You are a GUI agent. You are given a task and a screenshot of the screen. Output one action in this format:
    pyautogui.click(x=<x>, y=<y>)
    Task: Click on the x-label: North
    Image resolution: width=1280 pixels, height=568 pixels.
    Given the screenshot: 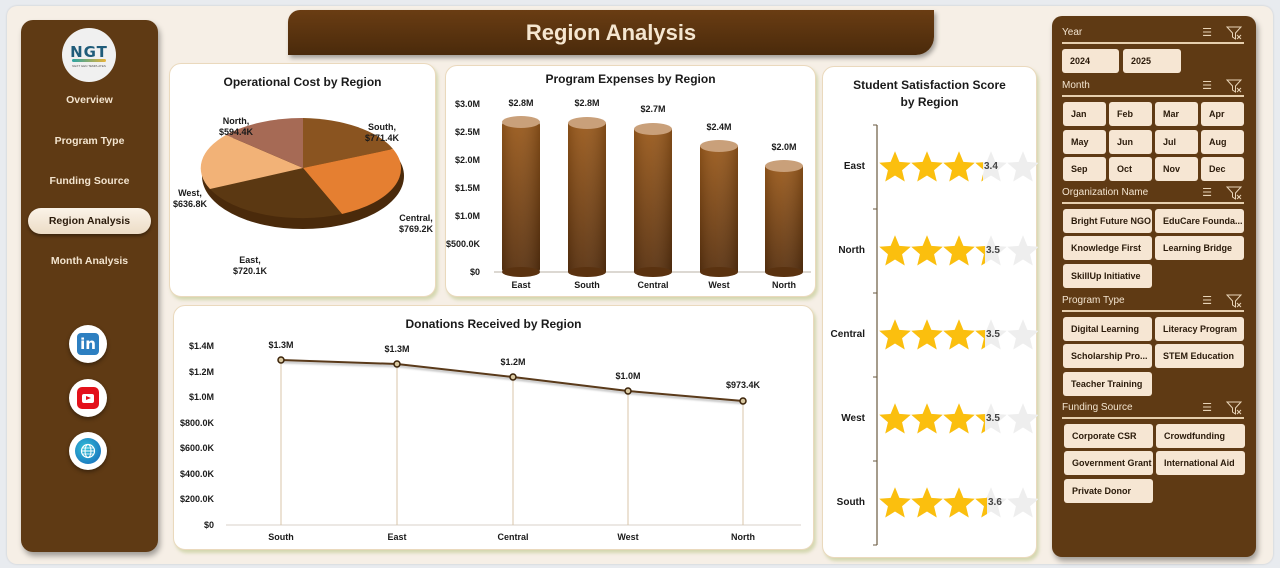 What is the action you would take?
    pyautogui.click(x=784, y=285)
    